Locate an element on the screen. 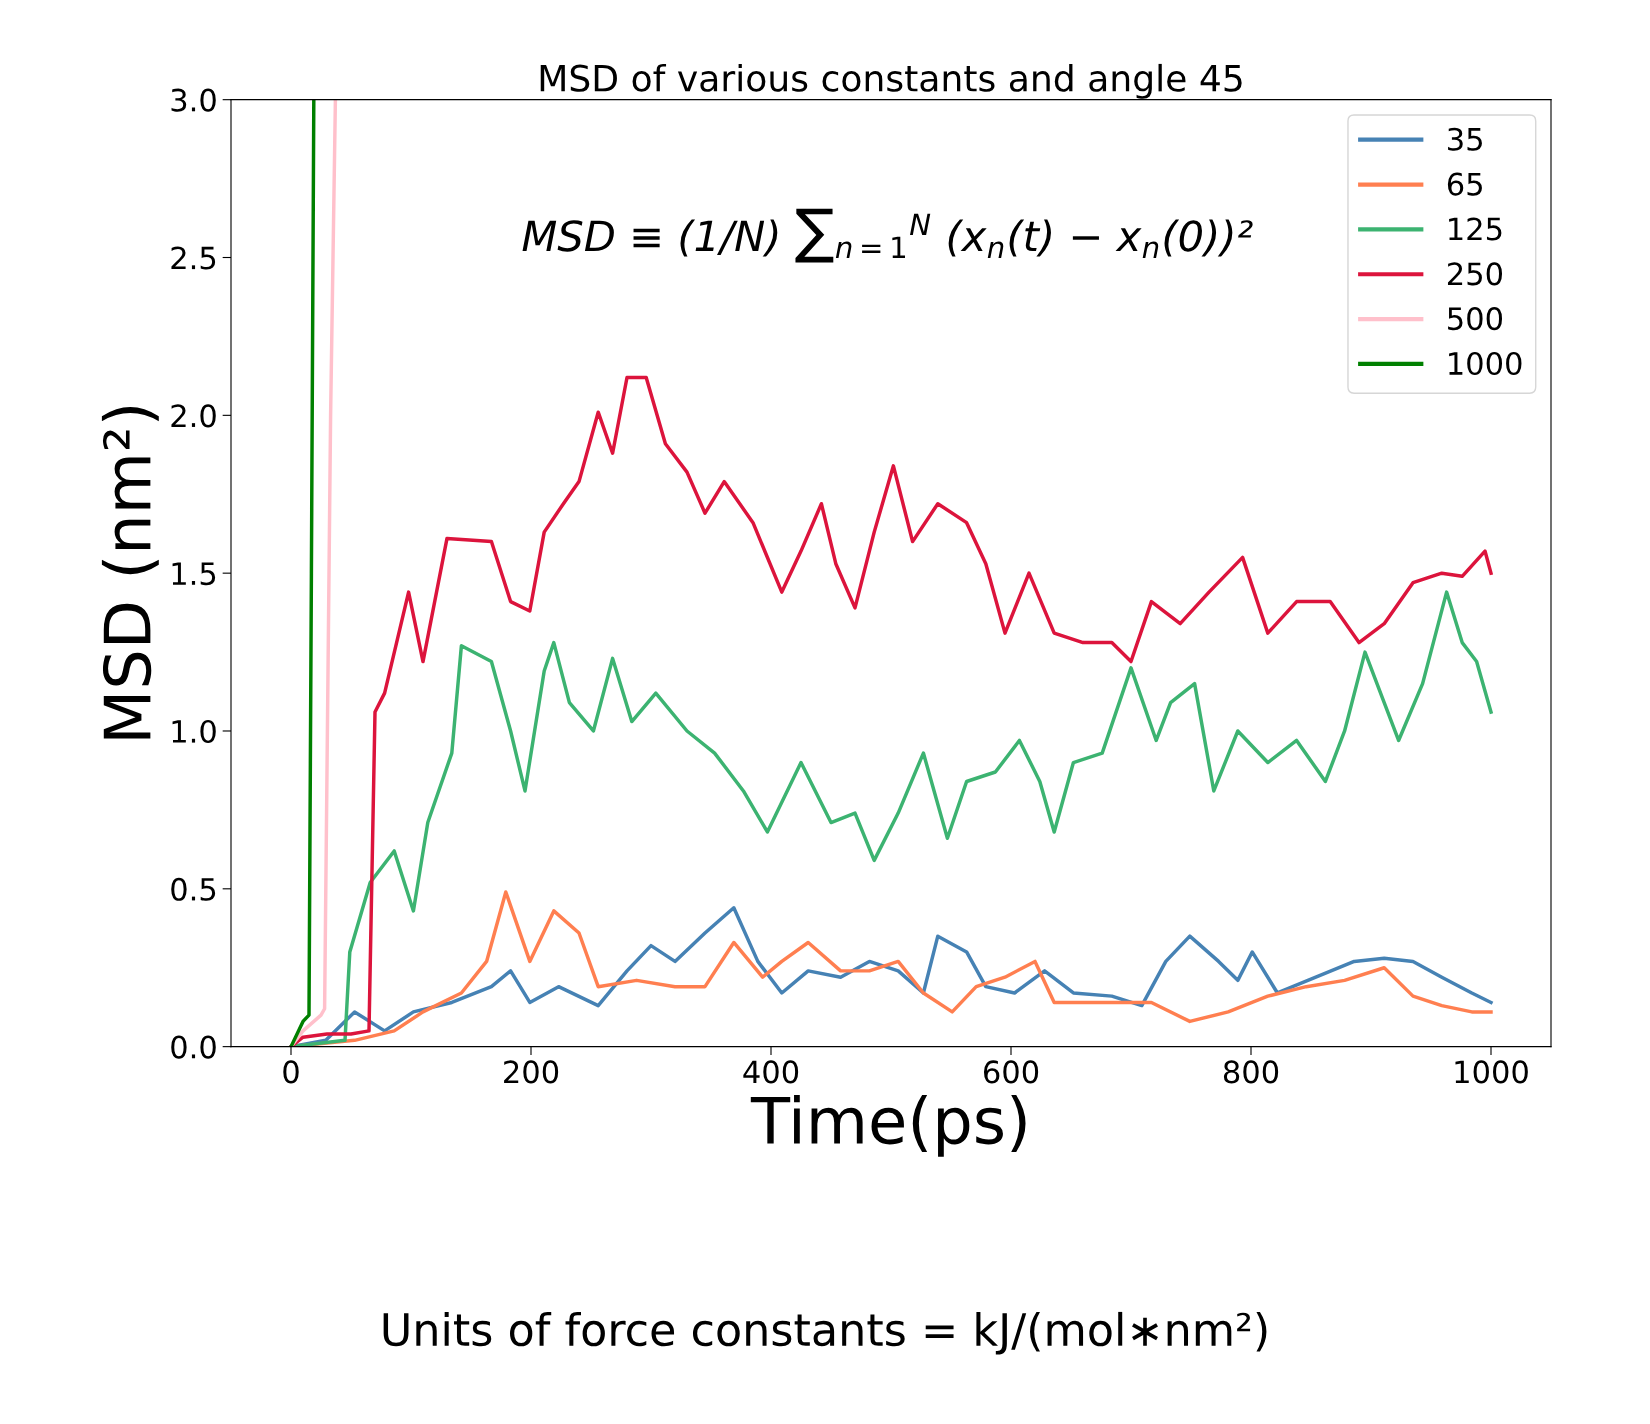 Image resolution: width=1650 pixels, height=1424 pixels. y-tick-label: 2.5 is located at coordinates (193, 258).